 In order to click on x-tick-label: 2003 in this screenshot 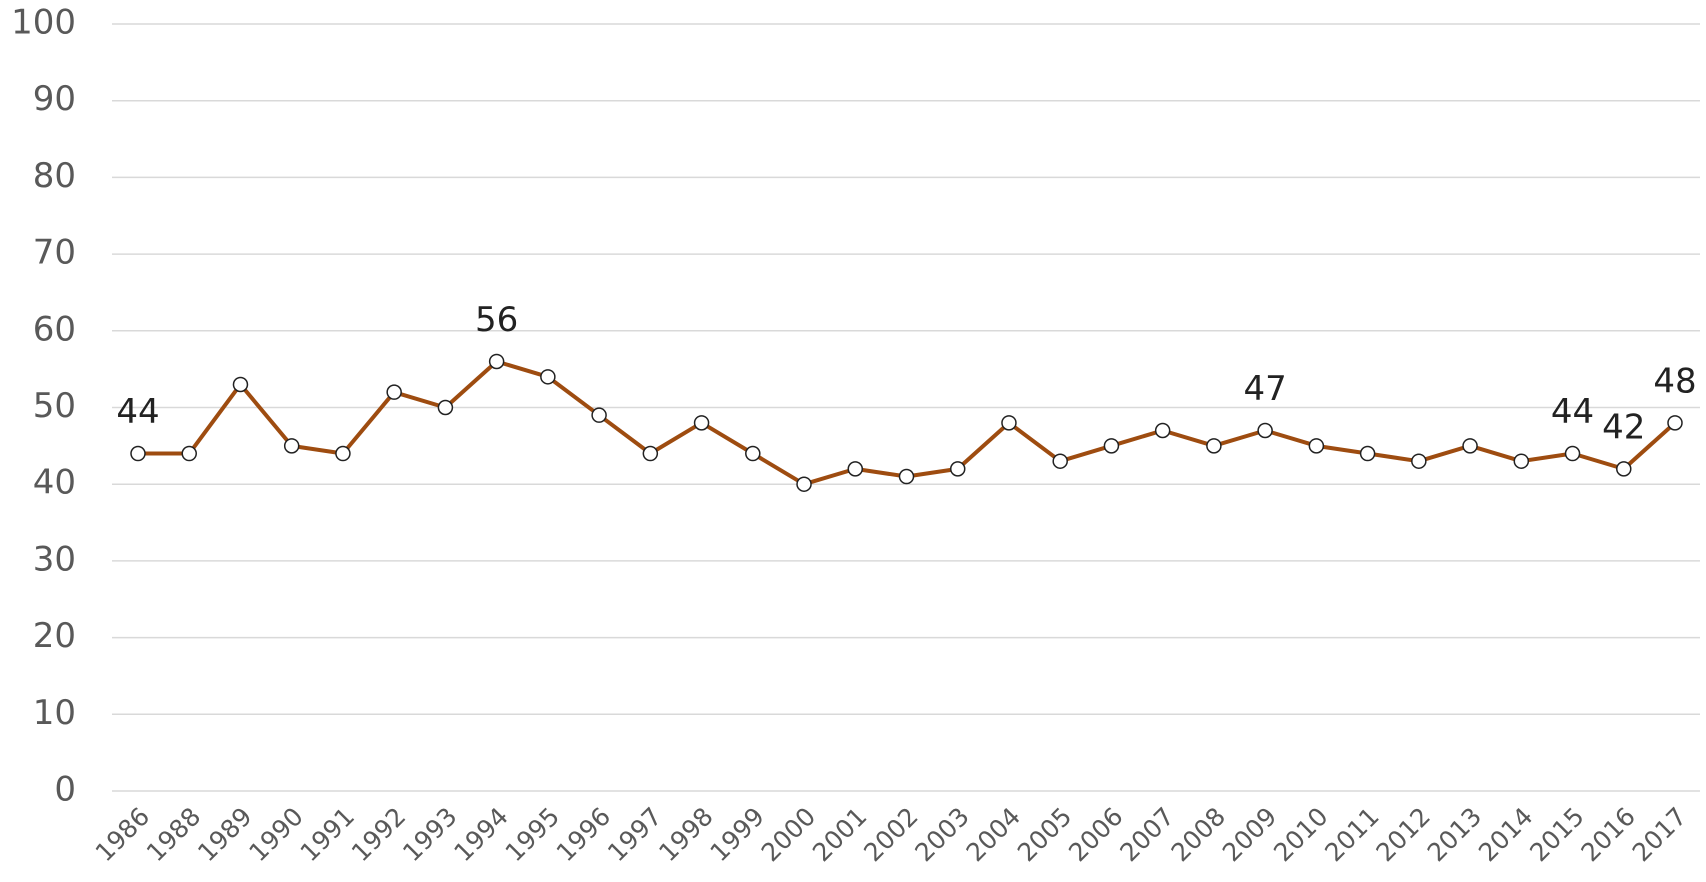, I will do `click(941, 834)`.